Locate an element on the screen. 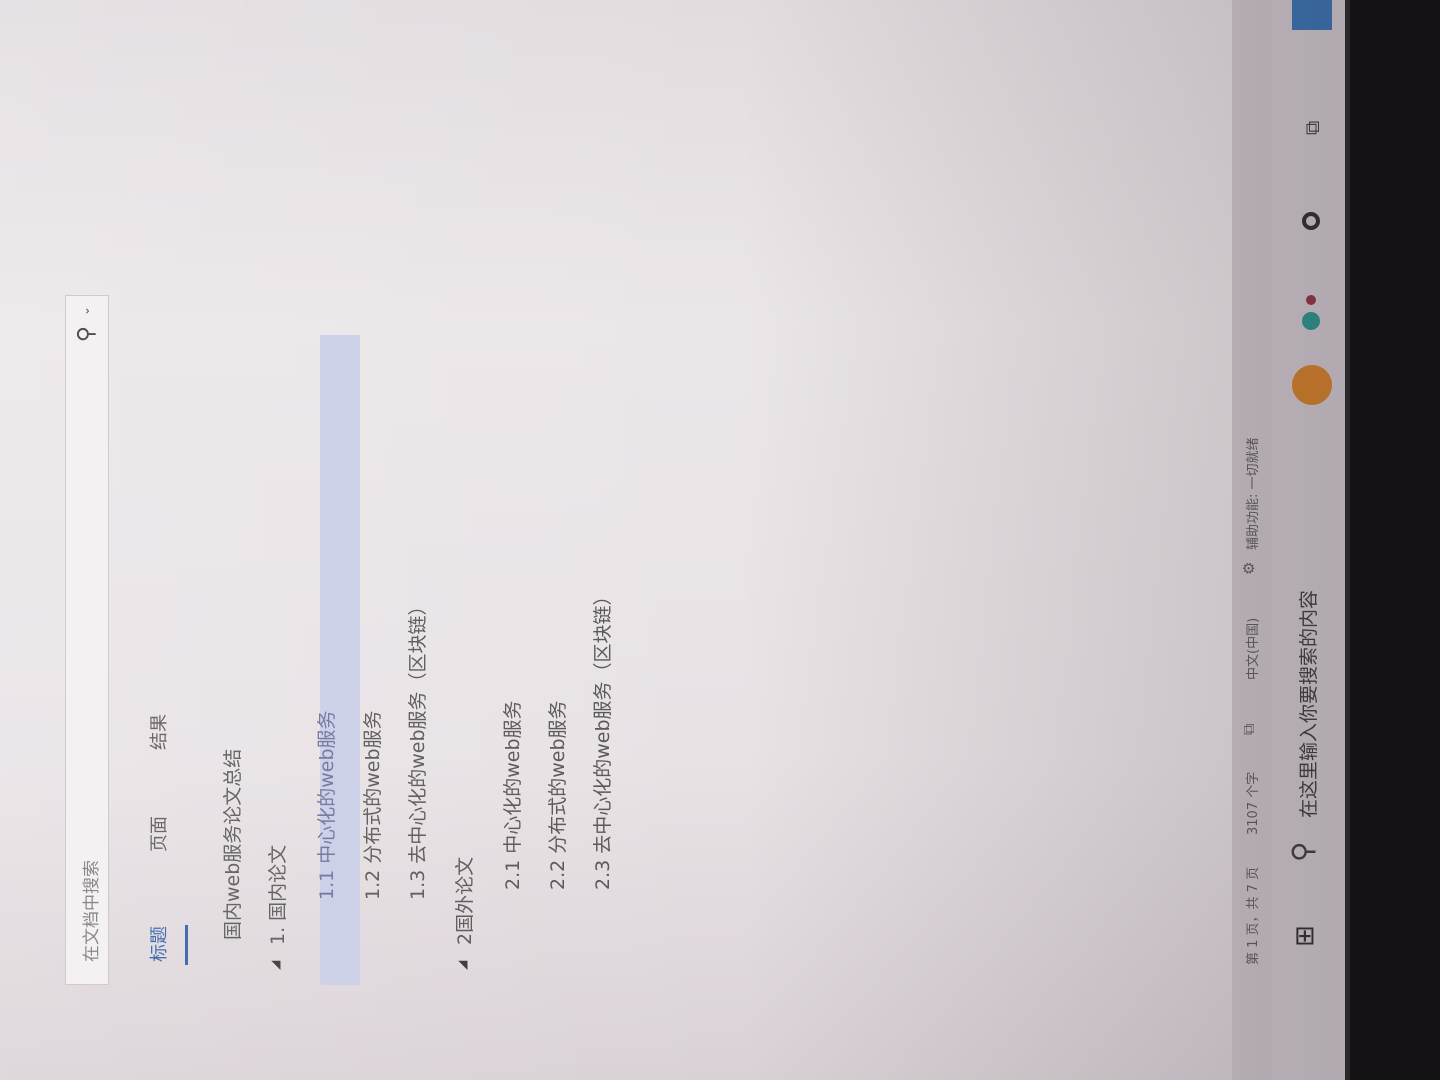 This screenshot has height=1080, width=1440. search-placeholder: 在文档中搜索 is located at coordinates (92, 911).